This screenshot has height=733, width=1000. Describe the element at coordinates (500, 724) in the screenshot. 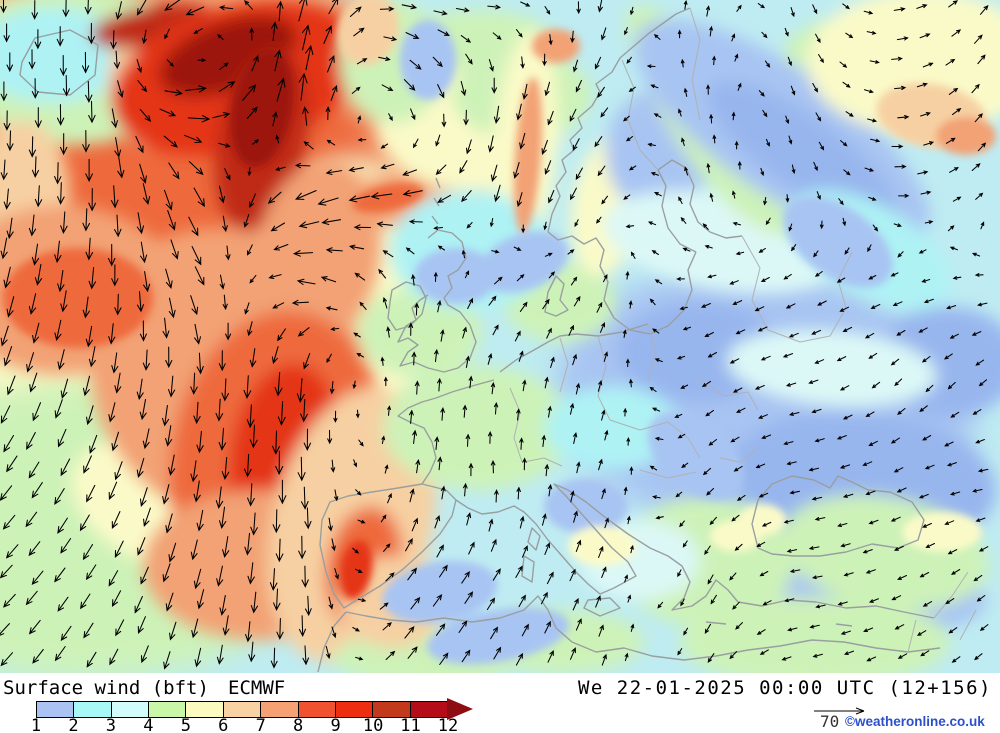

I see `colorbar-ticks: 1 2 3 4 5 6 7 8 9 10 11 12` at that location.